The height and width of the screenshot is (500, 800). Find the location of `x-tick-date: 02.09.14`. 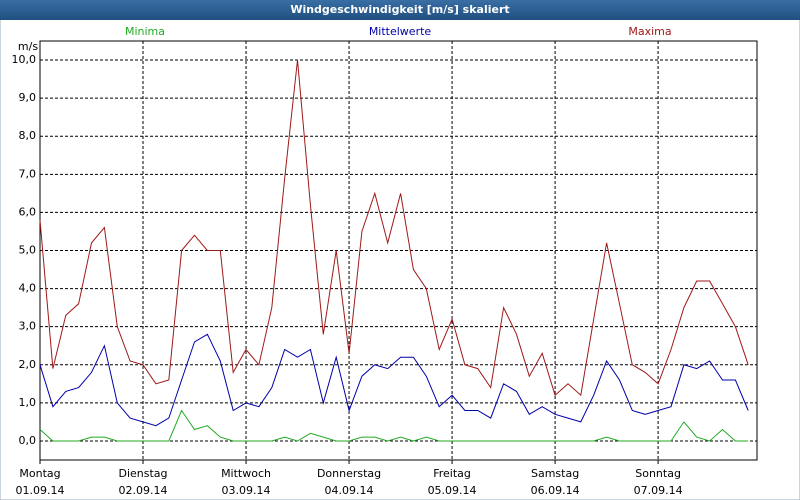

x-tick-date: 02.09.14 is located at coordinates (143, 490).